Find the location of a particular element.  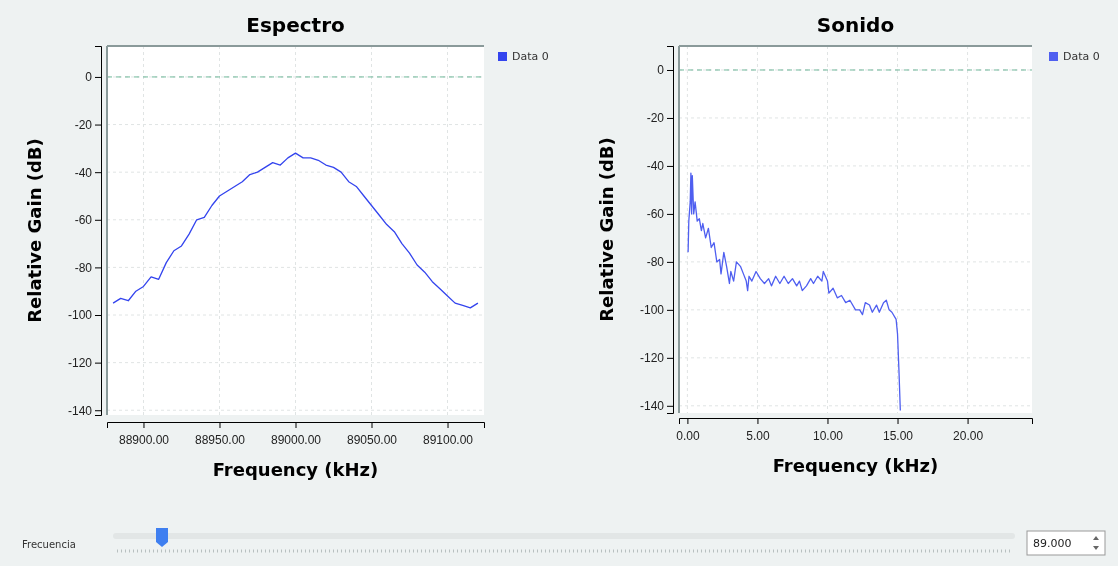

x-tick-label: 10.00 is located at coordinates (828, 436).